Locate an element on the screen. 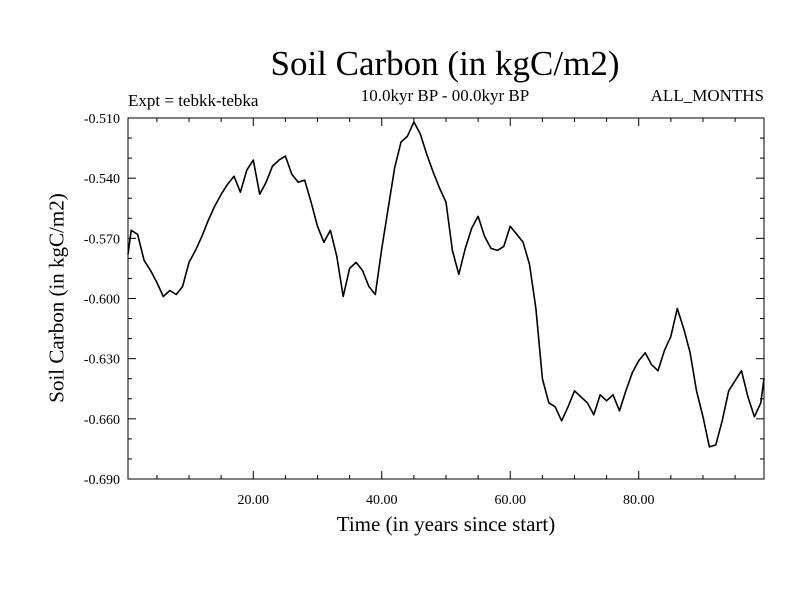 This screenshot has height=600, width=800. x-tick-label: 20.00 is located at coordinates (254, 500).